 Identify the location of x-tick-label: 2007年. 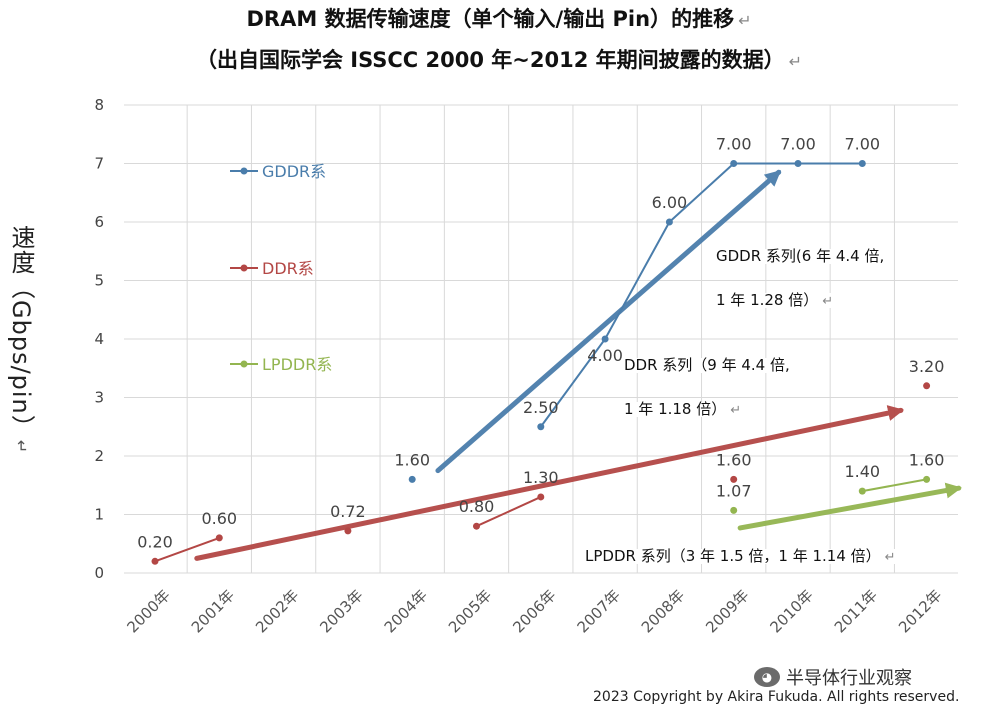
(599, 611).